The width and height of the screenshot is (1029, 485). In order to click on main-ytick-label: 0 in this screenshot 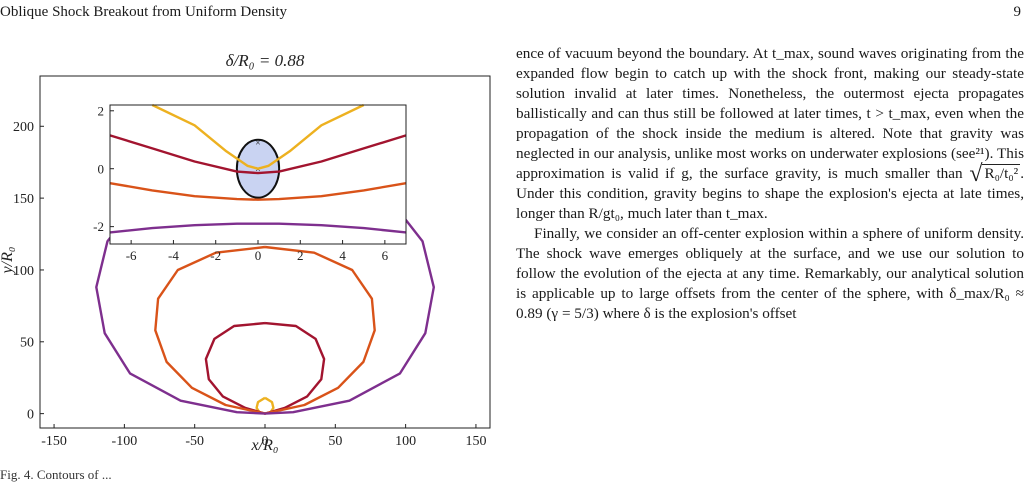, I will do `click(30, 415)`.